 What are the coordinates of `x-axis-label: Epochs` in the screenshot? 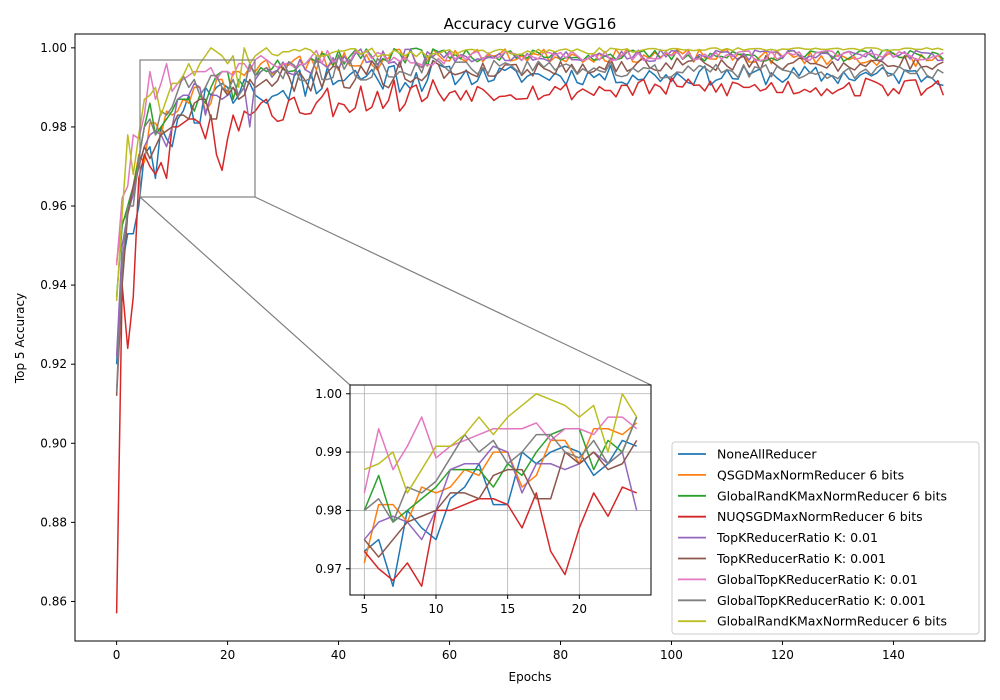 It's located at (530, 677).